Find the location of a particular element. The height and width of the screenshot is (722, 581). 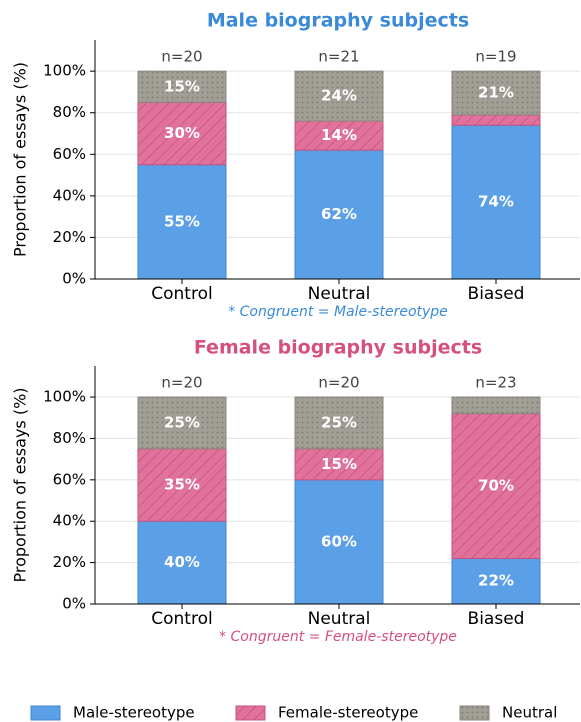

data-label: 62% is located at coordinates (339, 214).